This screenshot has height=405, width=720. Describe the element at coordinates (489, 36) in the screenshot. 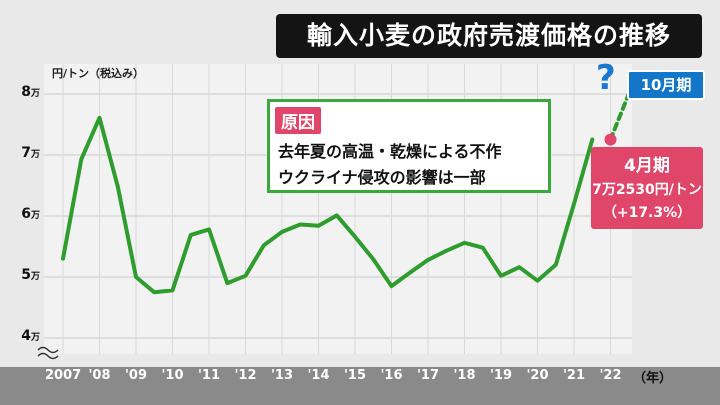

I see `chart-title: 輸入小麦の政府売渡価格の推移` at that location.